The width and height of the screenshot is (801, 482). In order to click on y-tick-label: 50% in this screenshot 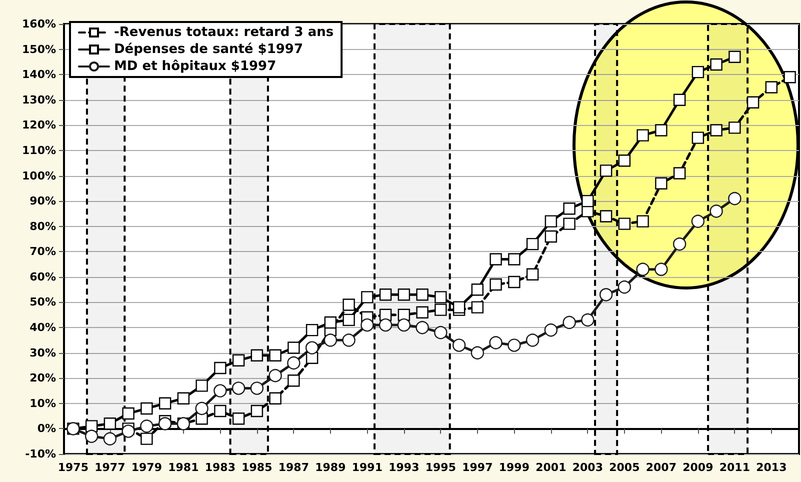, I will do `click(43, 302)`.